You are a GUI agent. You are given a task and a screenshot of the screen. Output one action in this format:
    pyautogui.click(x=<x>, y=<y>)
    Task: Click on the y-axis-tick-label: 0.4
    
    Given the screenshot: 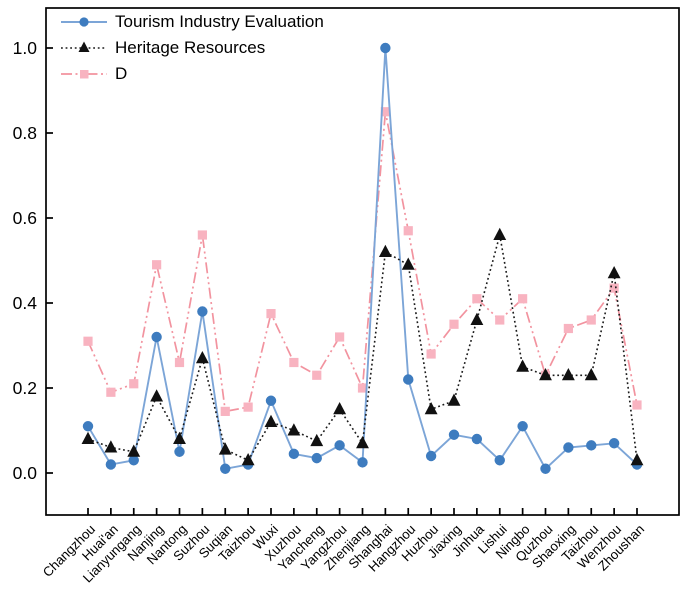 What is the action you would take?
    pyautogui.click(x=25, y=303)
    